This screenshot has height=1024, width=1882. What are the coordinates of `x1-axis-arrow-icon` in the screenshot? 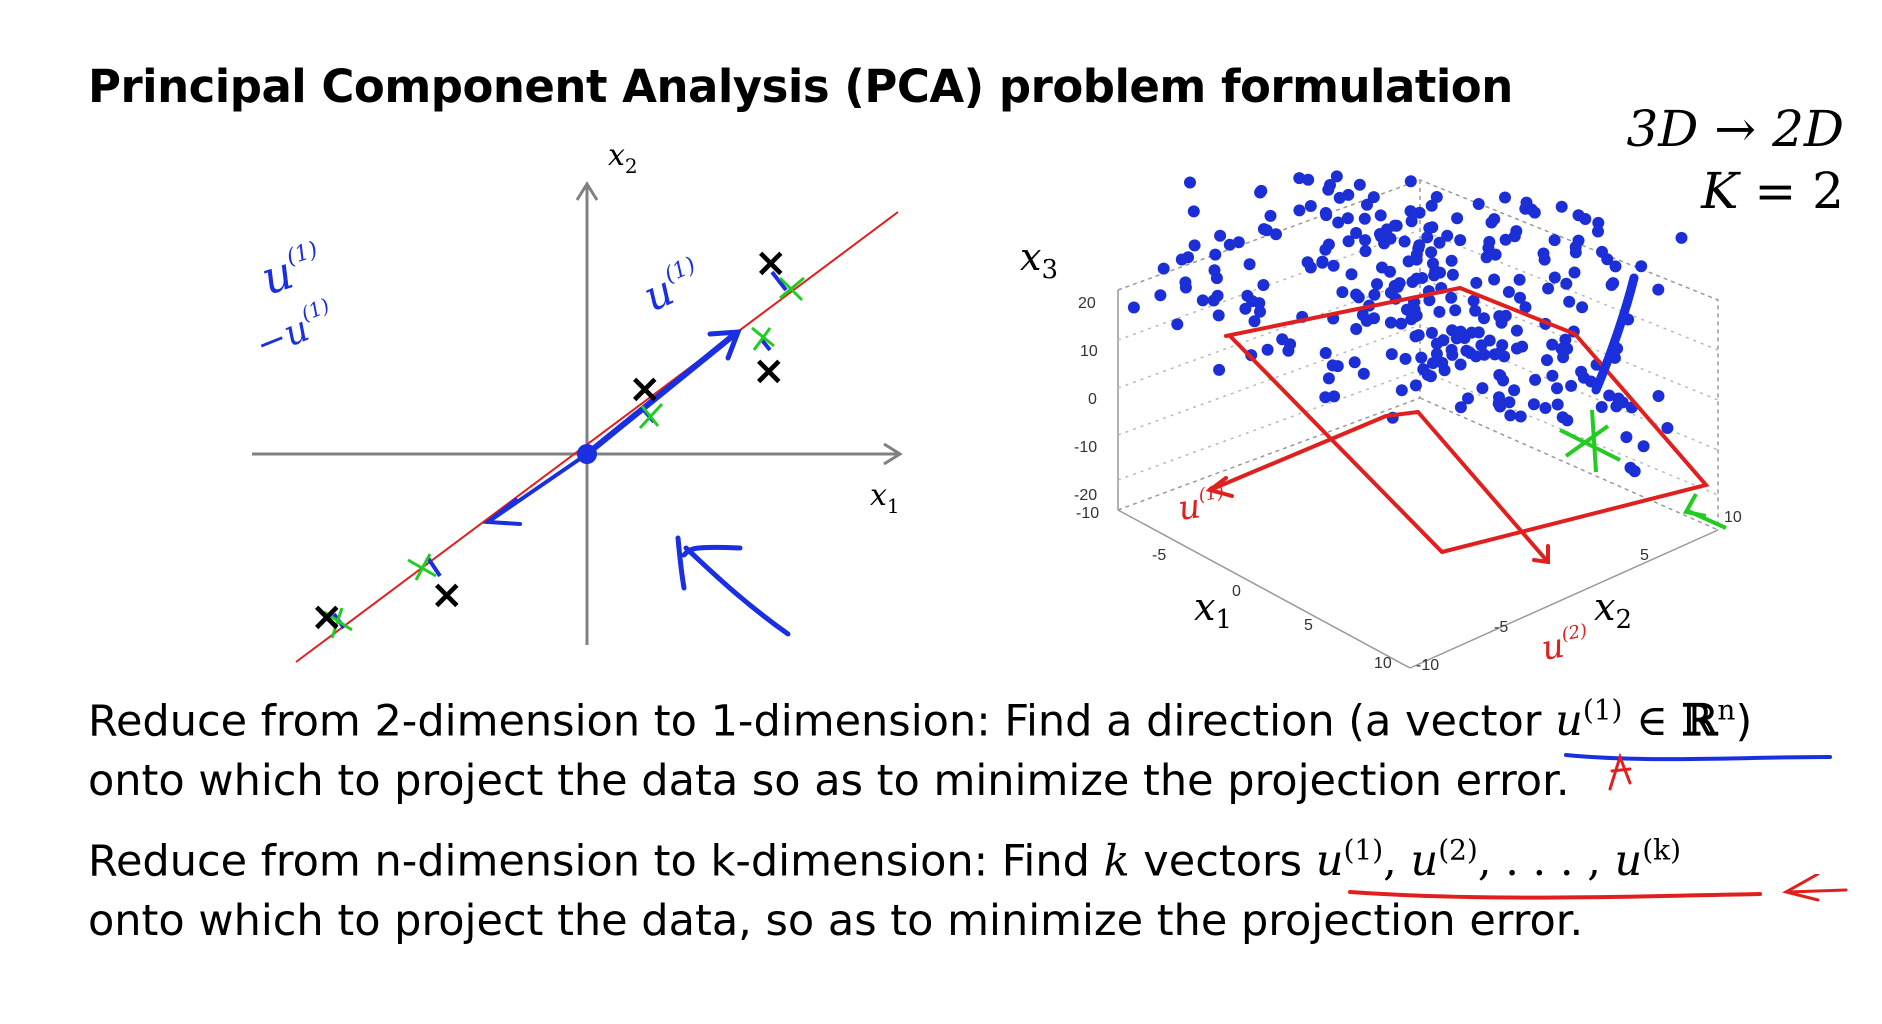 It's located at (893, 454).